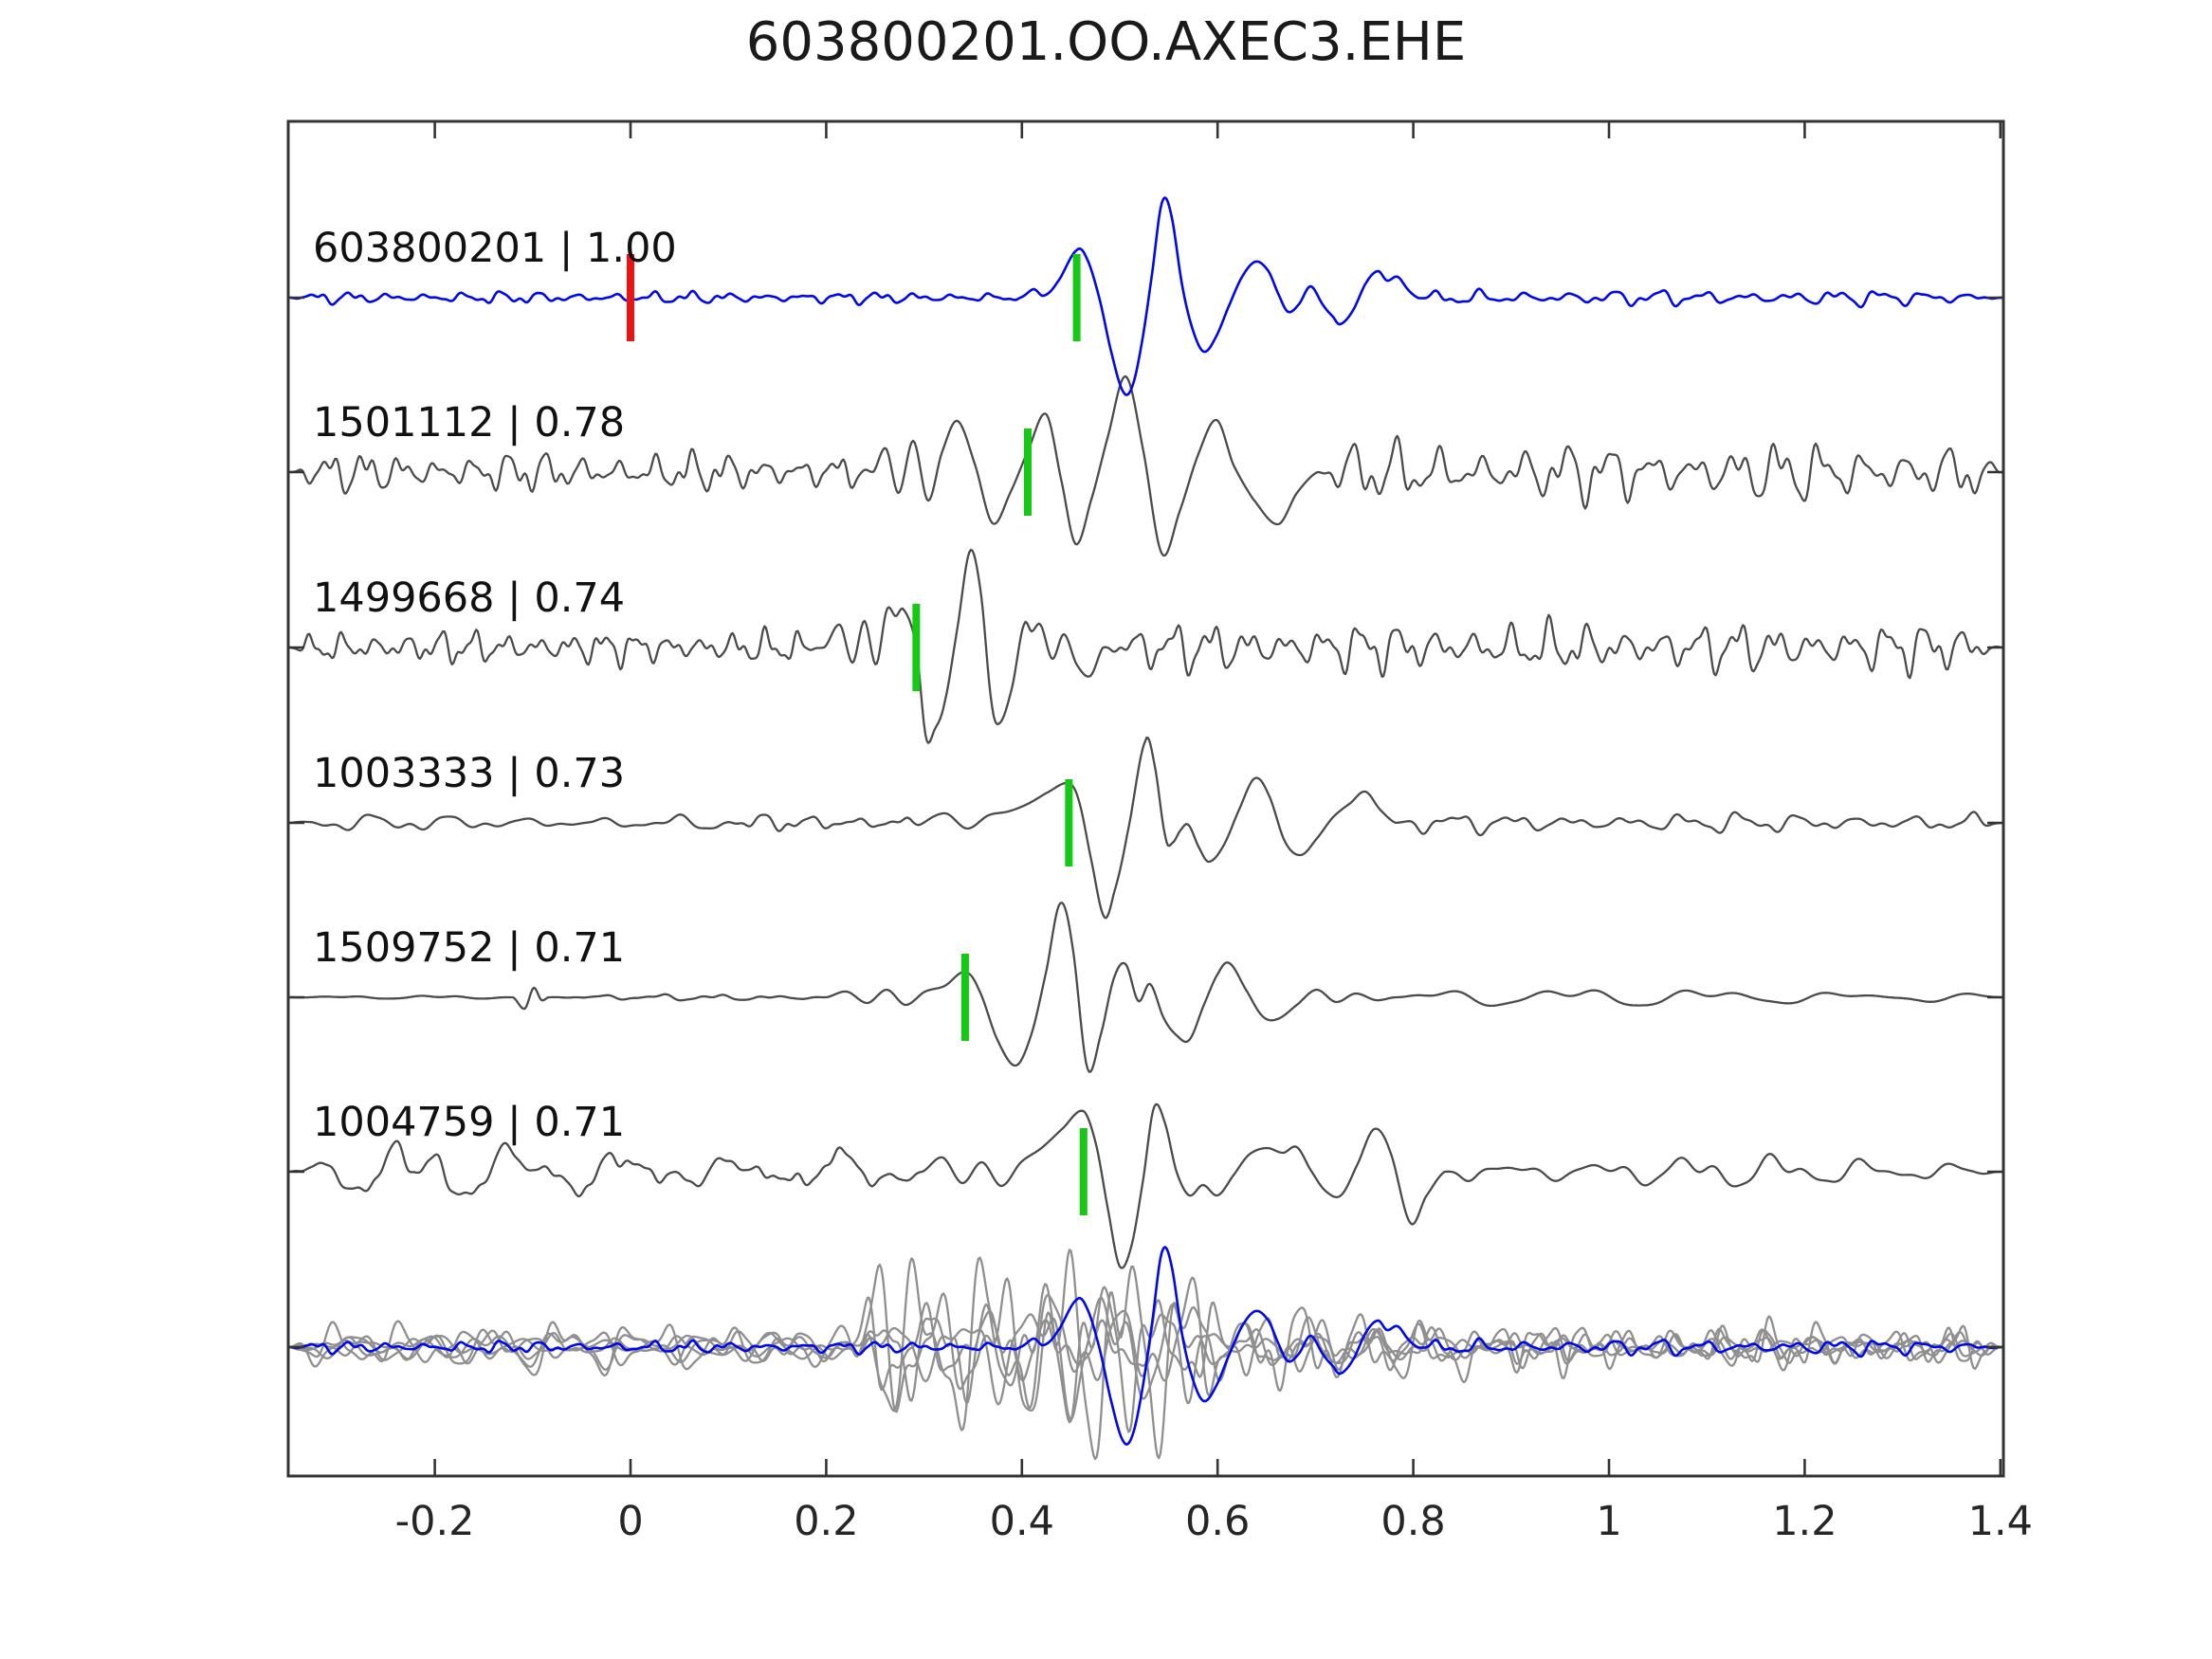 This screenshot has width=2212, height=1659. Describe the element at coordinates (630, 1521) in the screenshot. I see `x-tick-label: 0` at that location.